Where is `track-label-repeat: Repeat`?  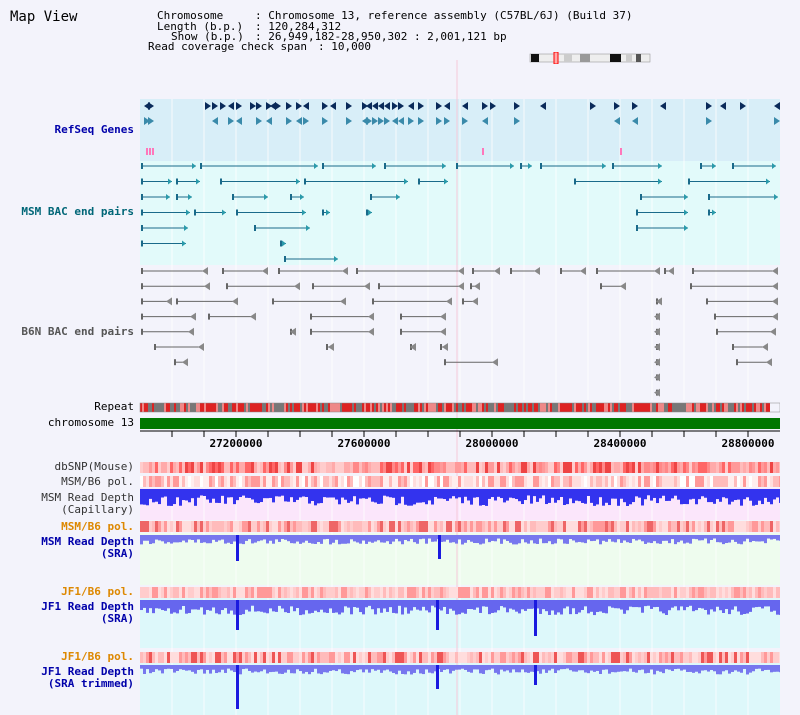
track-label-repeat: Repeat is located at coordinates (114, 406).